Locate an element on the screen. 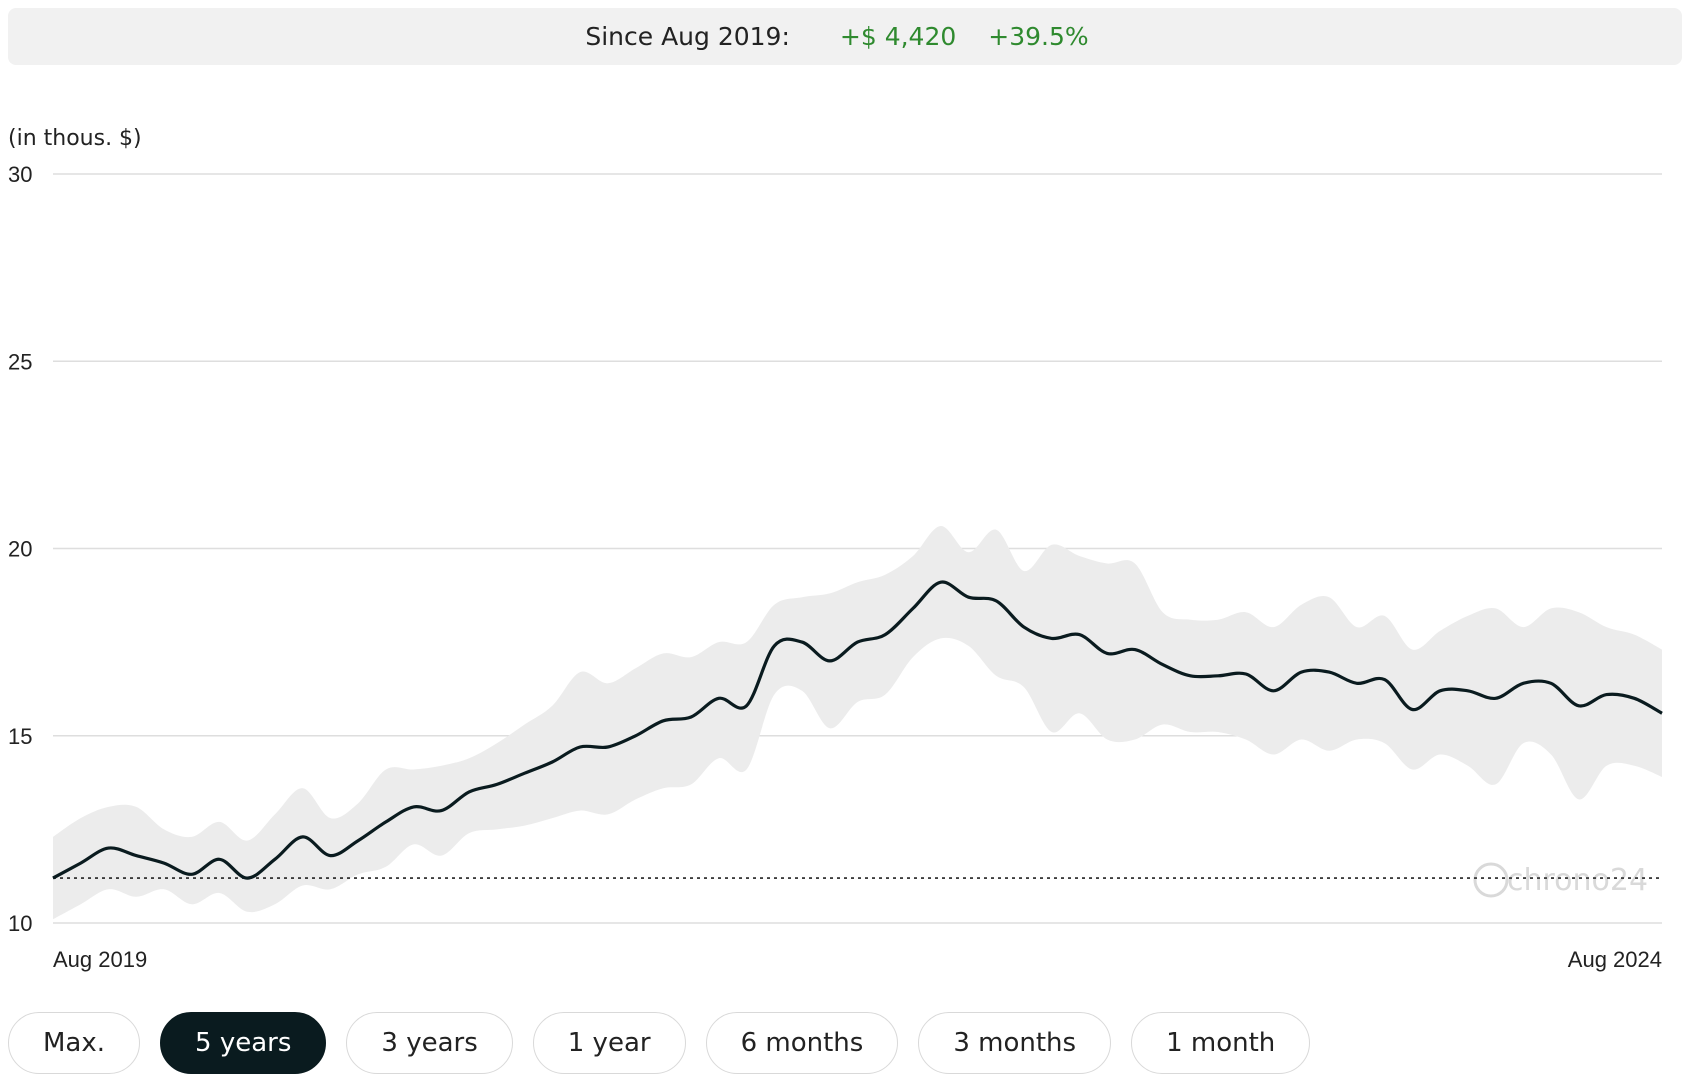  y-tick-label: 20 is located at coordinates (20, 549).